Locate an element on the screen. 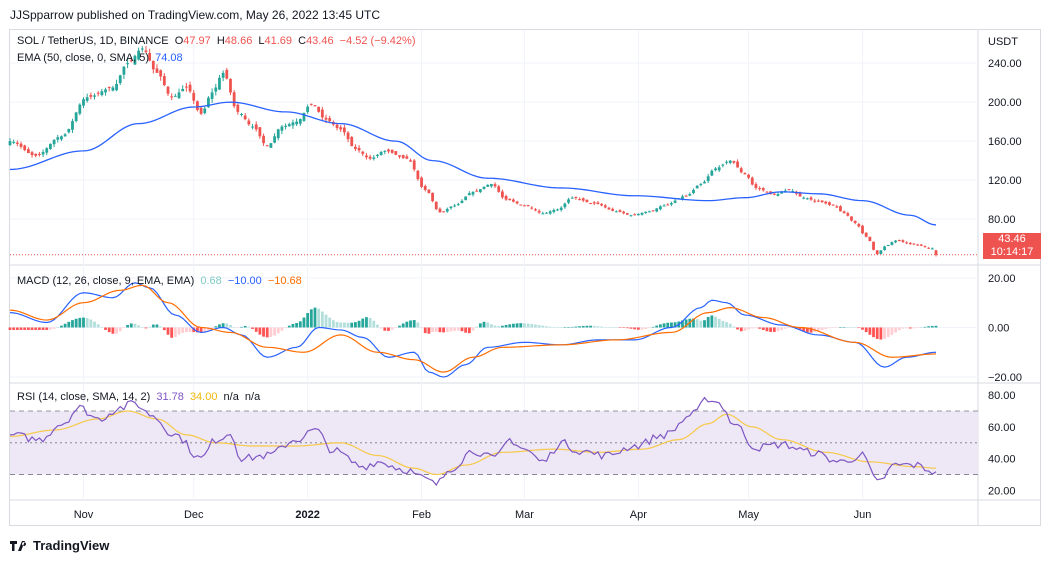  x-tick-label: May is located at coordinates (748, 515).